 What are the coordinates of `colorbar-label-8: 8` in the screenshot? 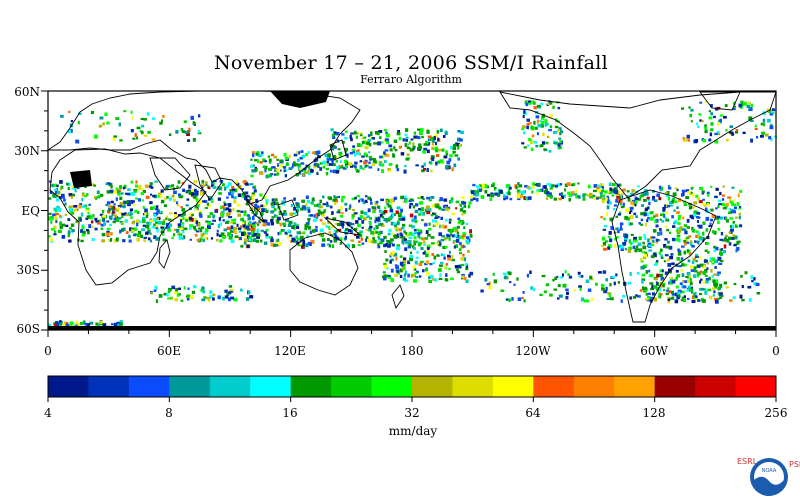 It's located at (169, 413).